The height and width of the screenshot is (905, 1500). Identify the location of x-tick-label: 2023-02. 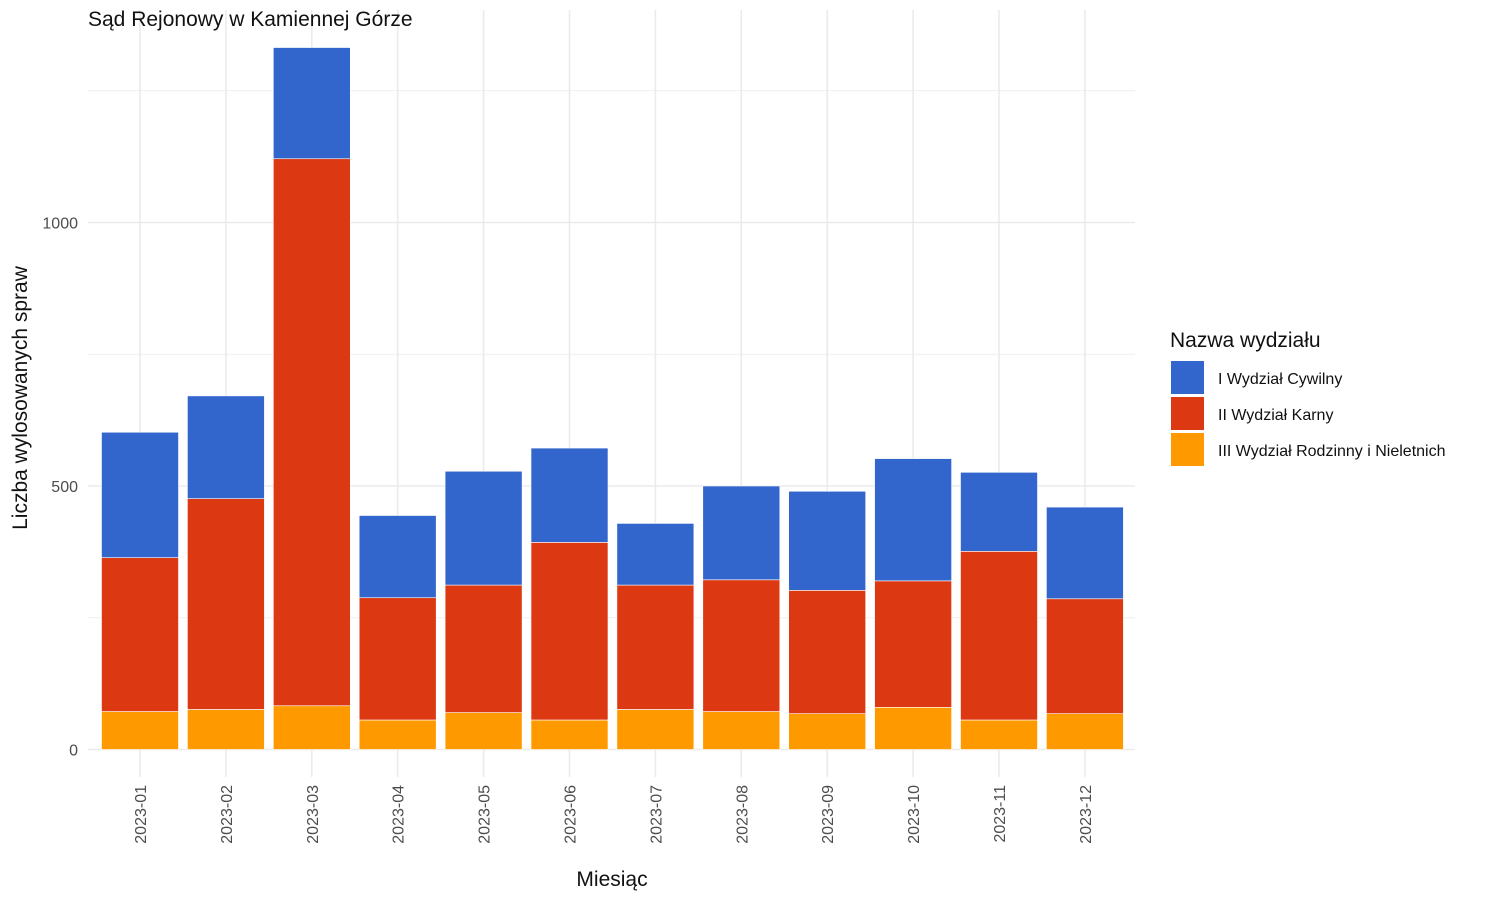
(227, 814).